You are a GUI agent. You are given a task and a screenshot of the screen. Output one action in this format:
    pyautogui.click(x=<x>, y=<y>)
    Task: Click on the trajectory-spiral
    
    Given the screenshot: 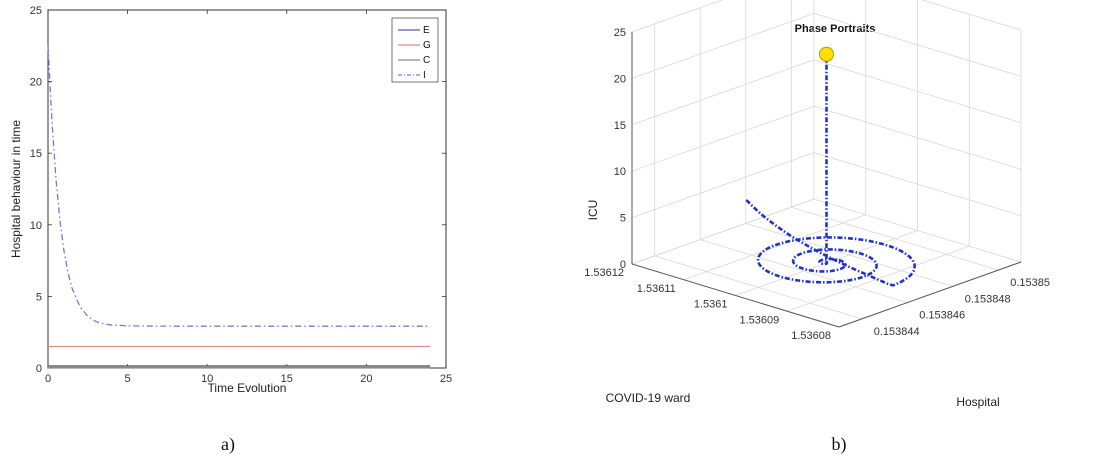 What is the action you would take?
    pyautogui.click(x=831, y=243)
    